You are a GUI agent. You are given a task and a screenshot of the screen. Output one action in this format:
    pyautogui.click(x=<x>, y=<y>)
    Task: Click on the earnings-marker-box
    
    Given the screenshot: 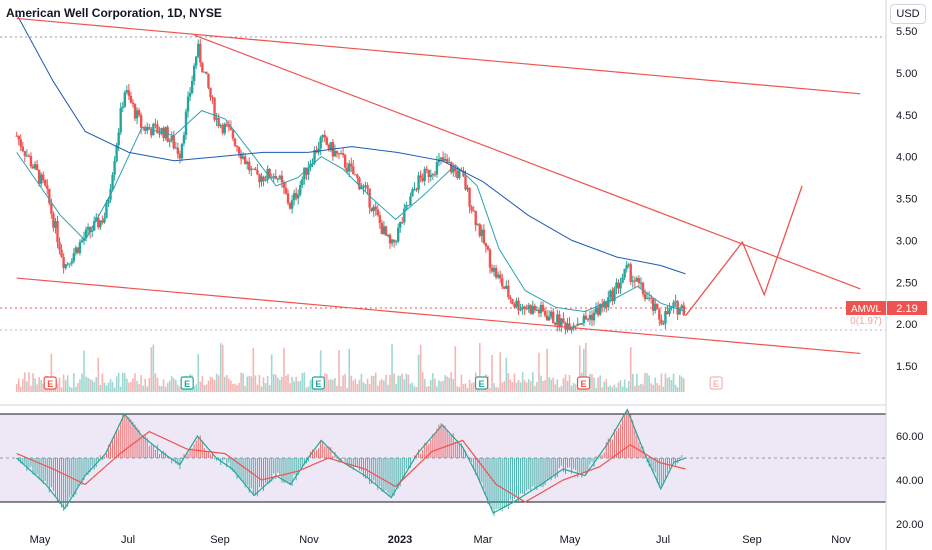 What is the action you would take?
    pyautogui.click(x=187, y=383)
    